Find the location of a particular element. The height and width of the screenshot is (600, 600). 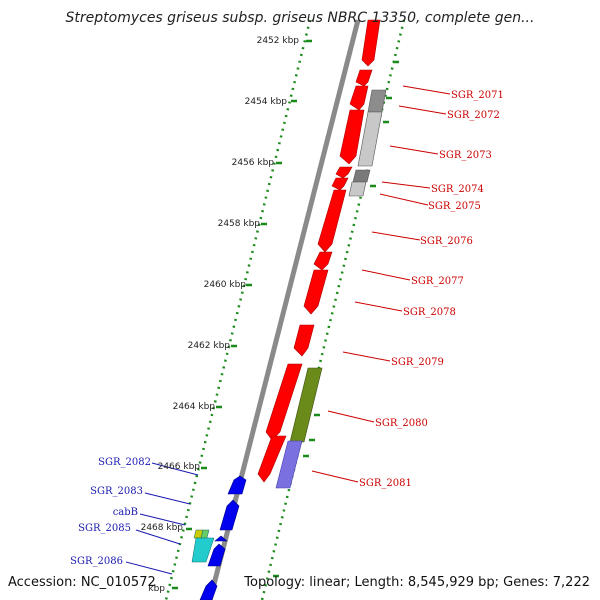

gray-genes is located at coordinates (367, 143).